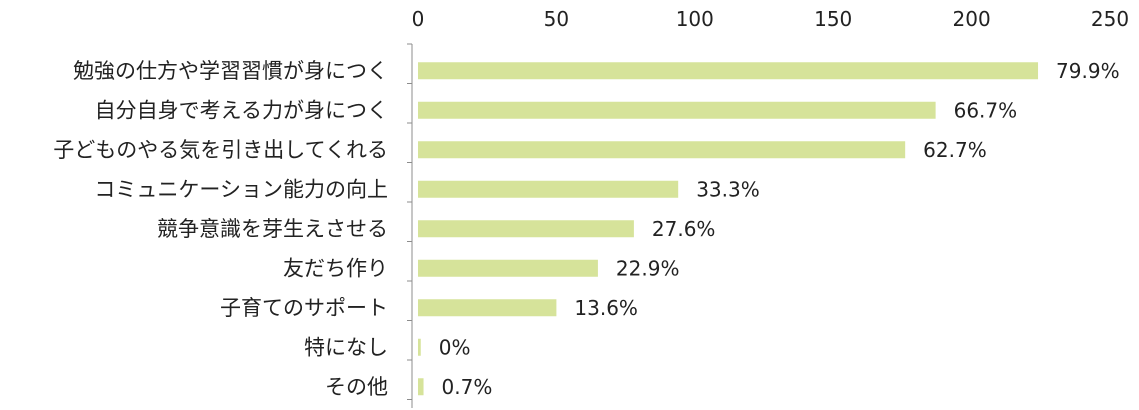  Describe the element at coordinates (356, 387) in the screenshot. I see `category-label: その他` at that location.